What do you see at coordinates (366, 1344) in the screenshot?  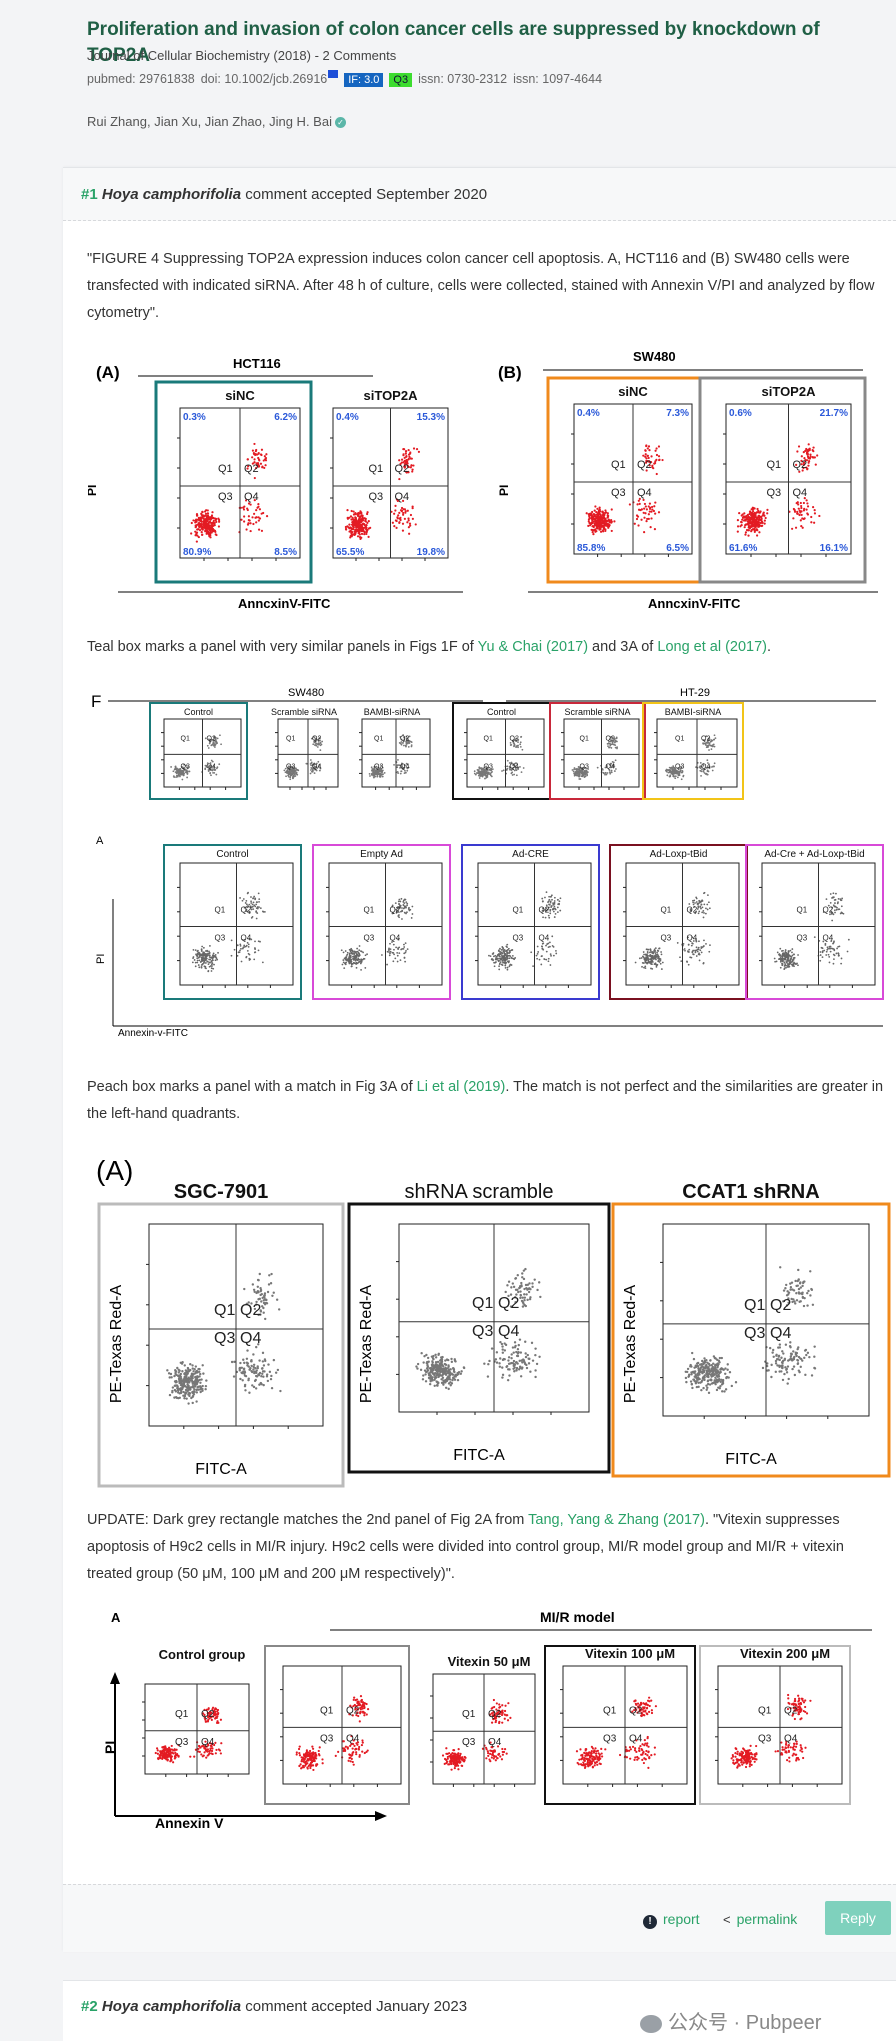 I see `fig3-ylabel: PE-Texas Red-A` at bounding box center [366, 1344].